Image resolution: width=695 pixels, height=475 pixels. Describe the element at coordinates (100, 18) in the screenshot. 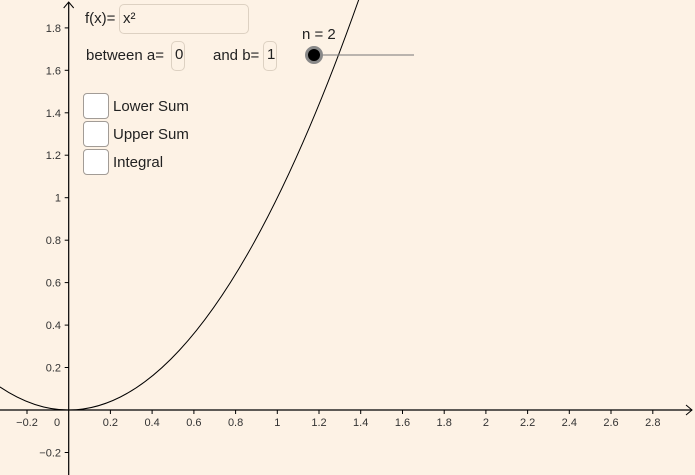

I see `function-label: f(x)=` at that location.